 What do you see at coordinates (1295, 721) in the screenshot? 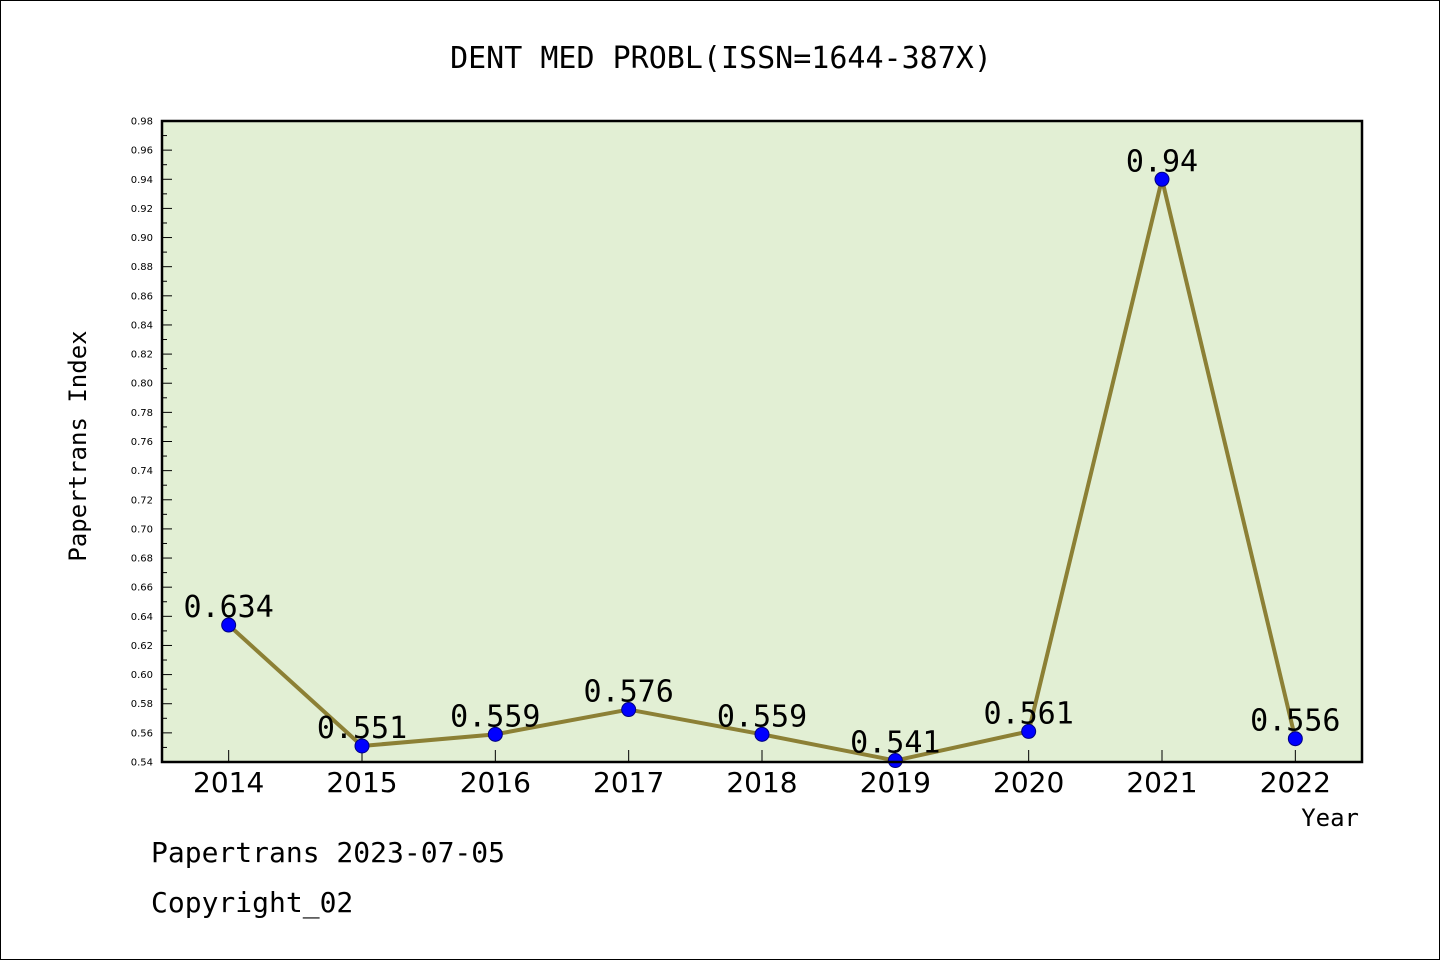
I see `data-label: 0.556` at bounding box center [1295, 721].